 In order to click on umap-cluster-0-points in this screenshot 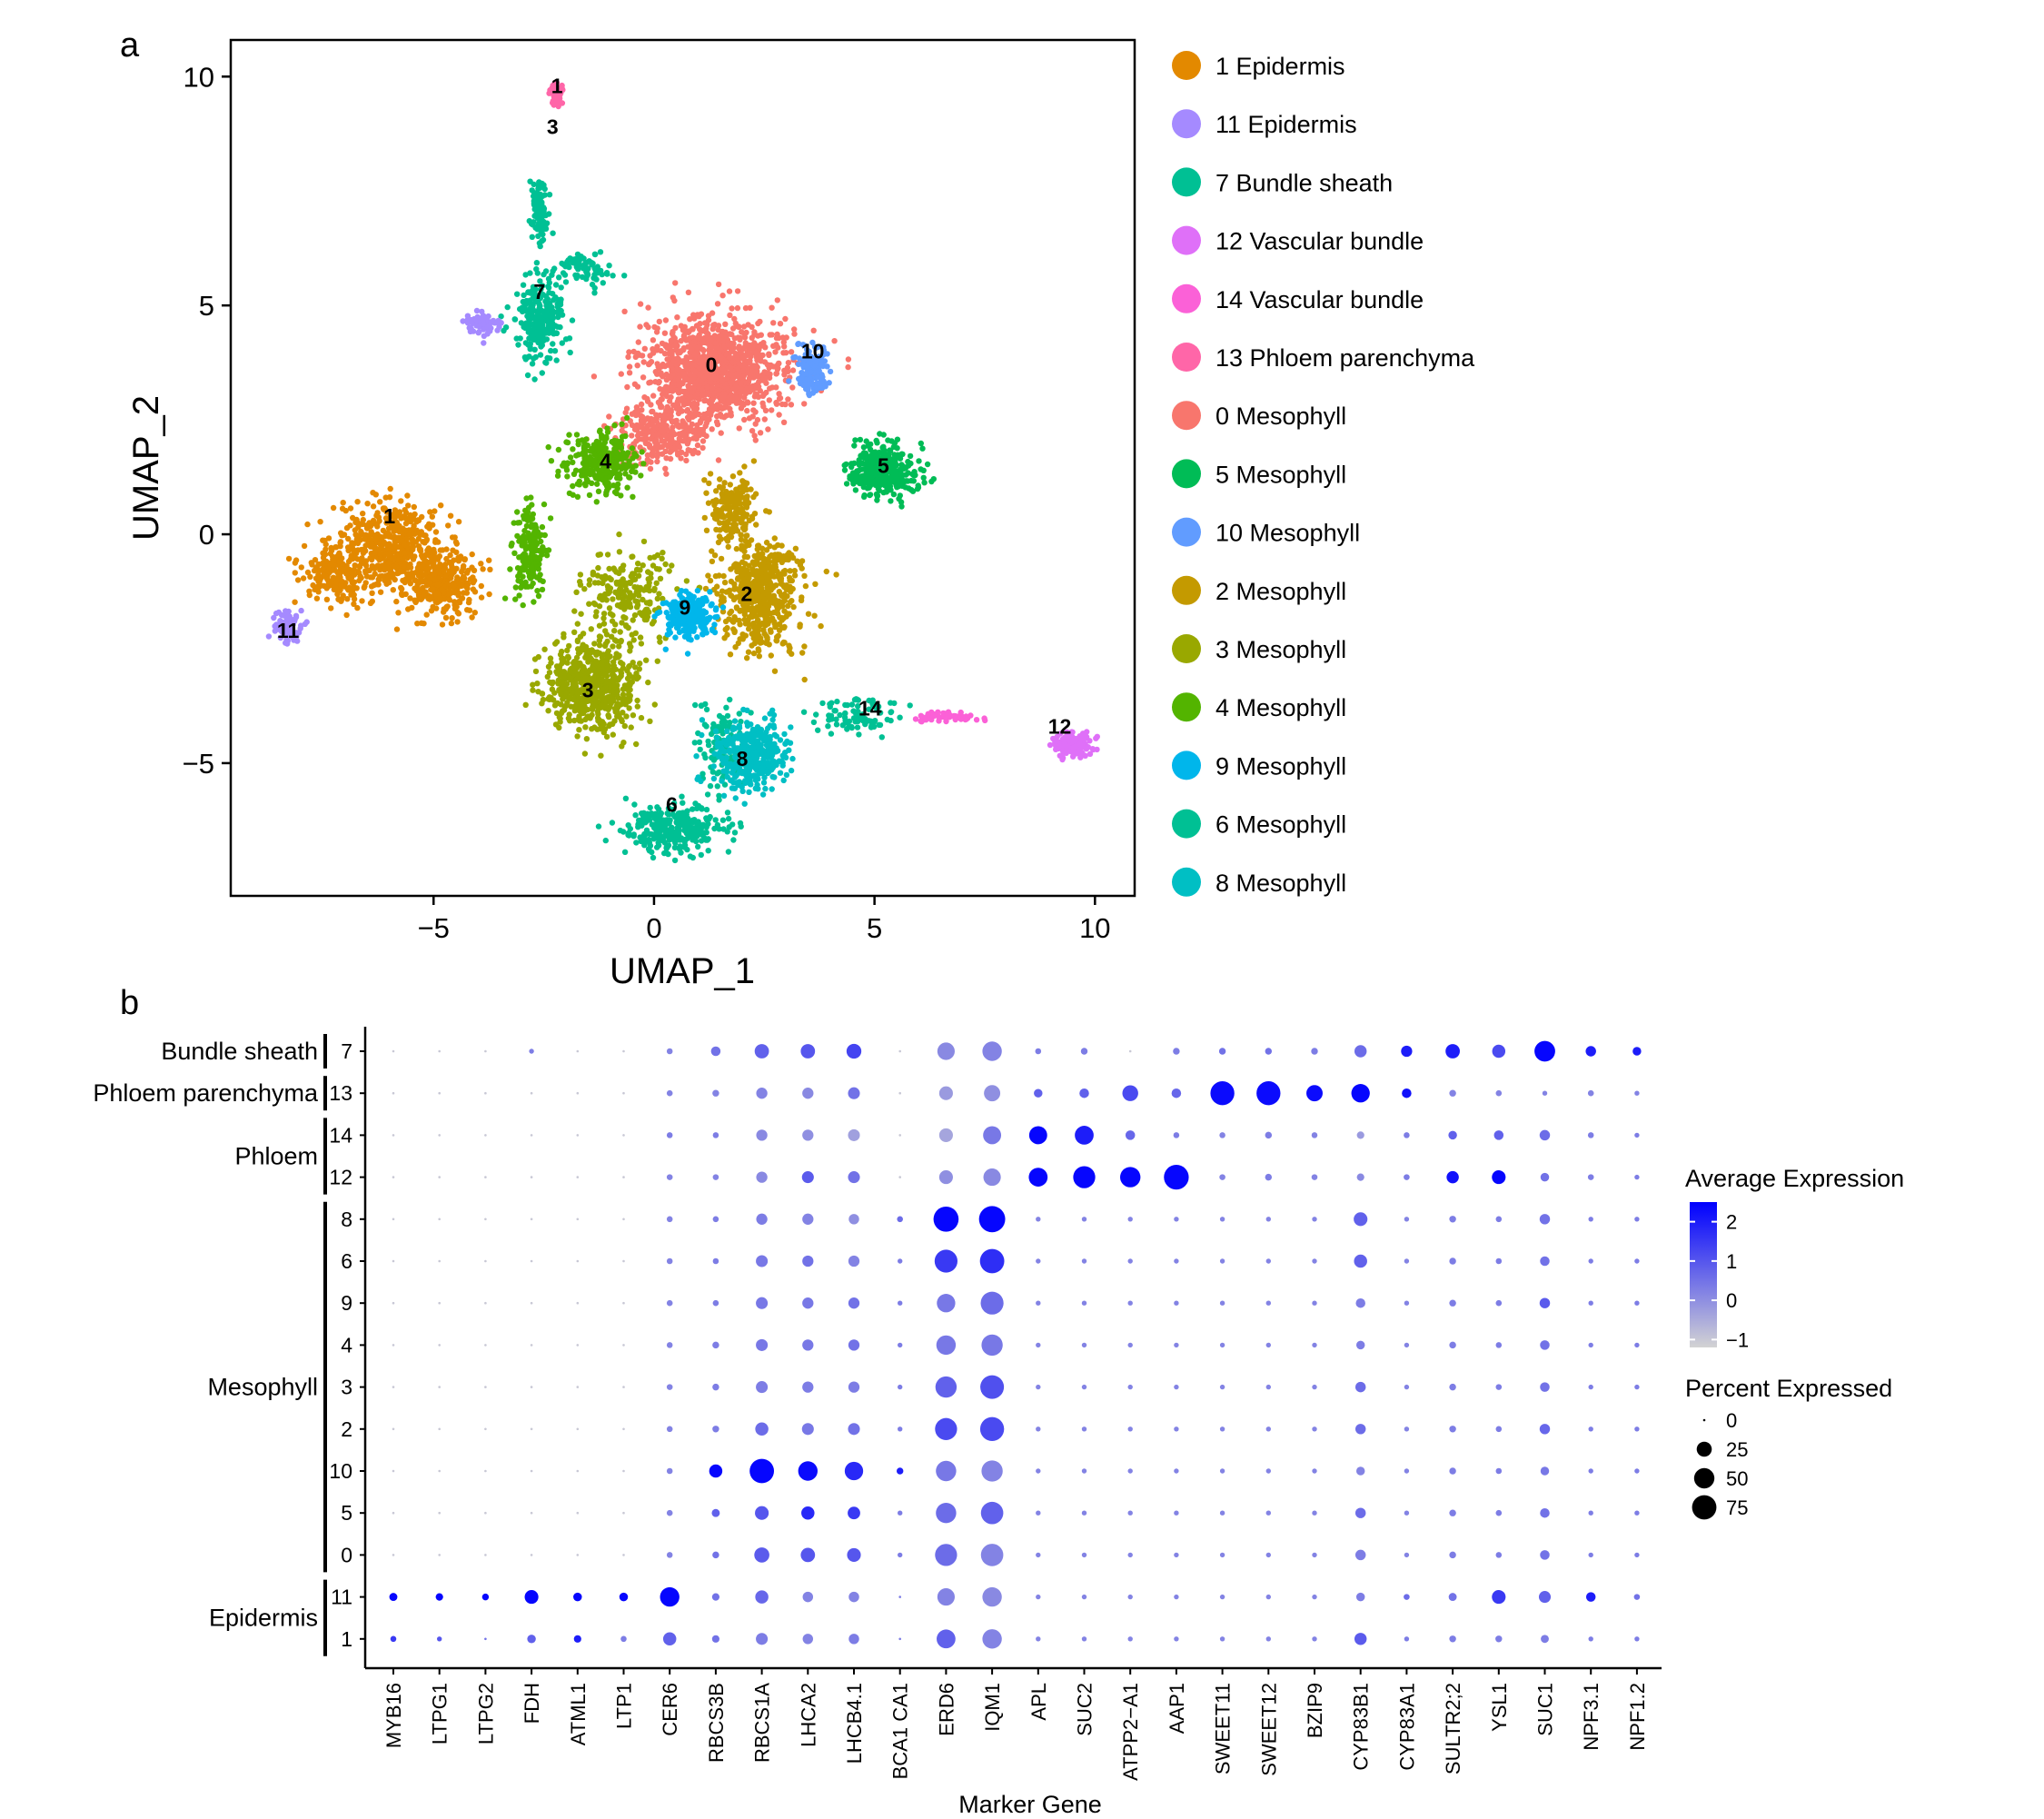, I will do `click(717, 378)`.